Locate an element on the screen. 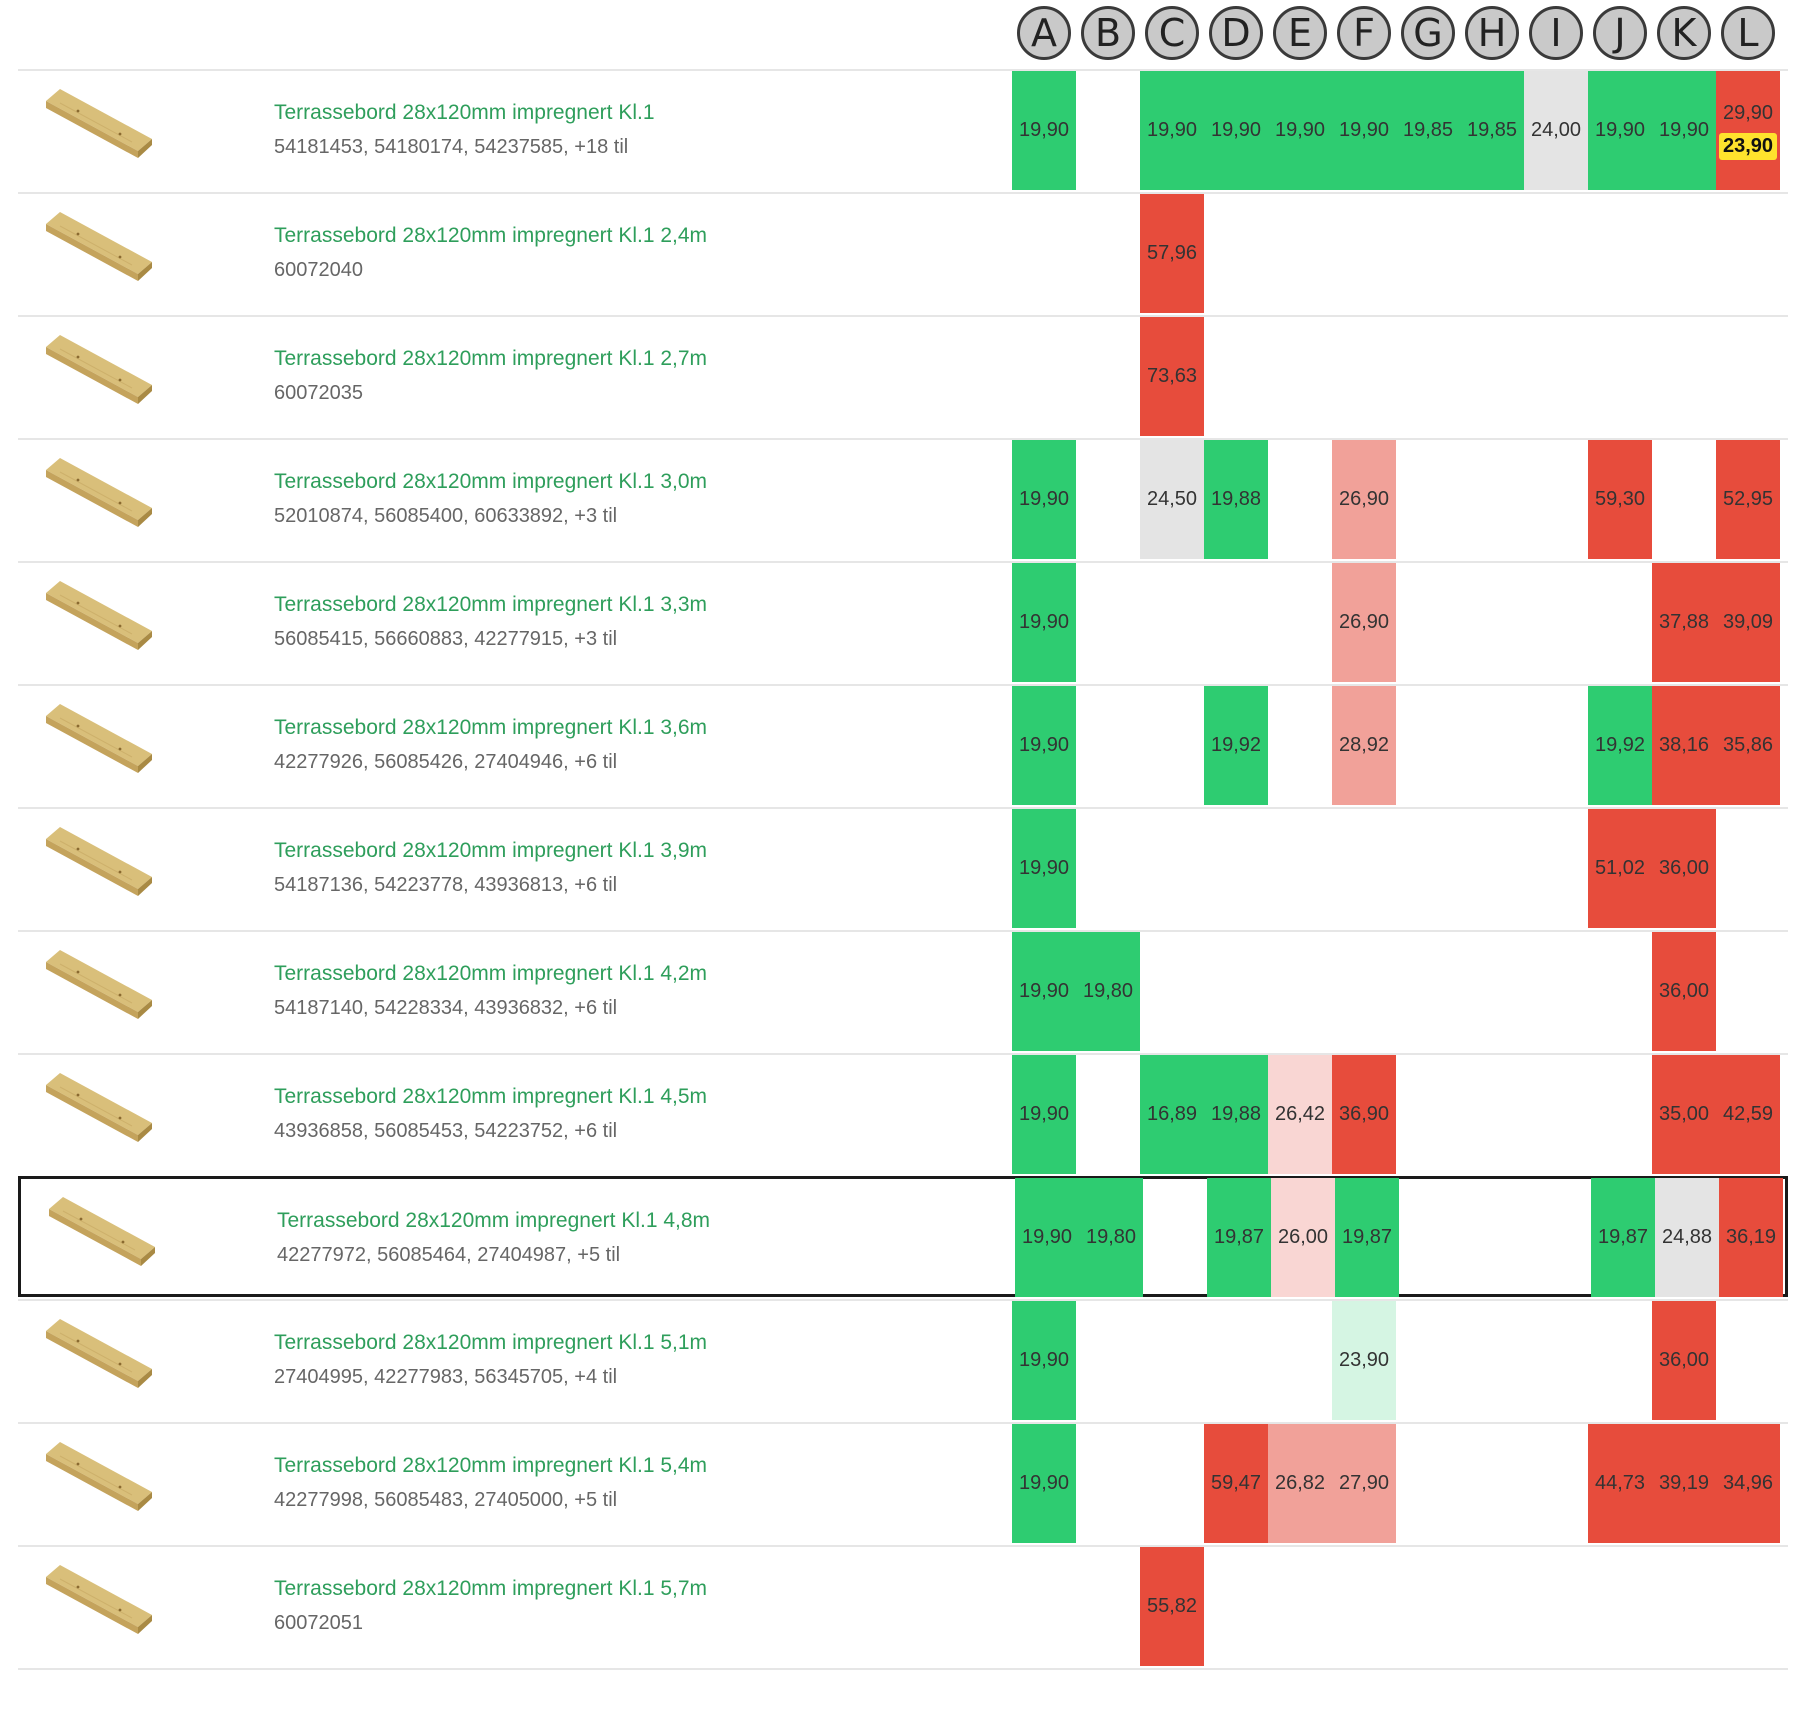 The height and width of the screenshot is (1711, 1800). price-cell-j: 51,02 is located at coordinates (1620, 868).